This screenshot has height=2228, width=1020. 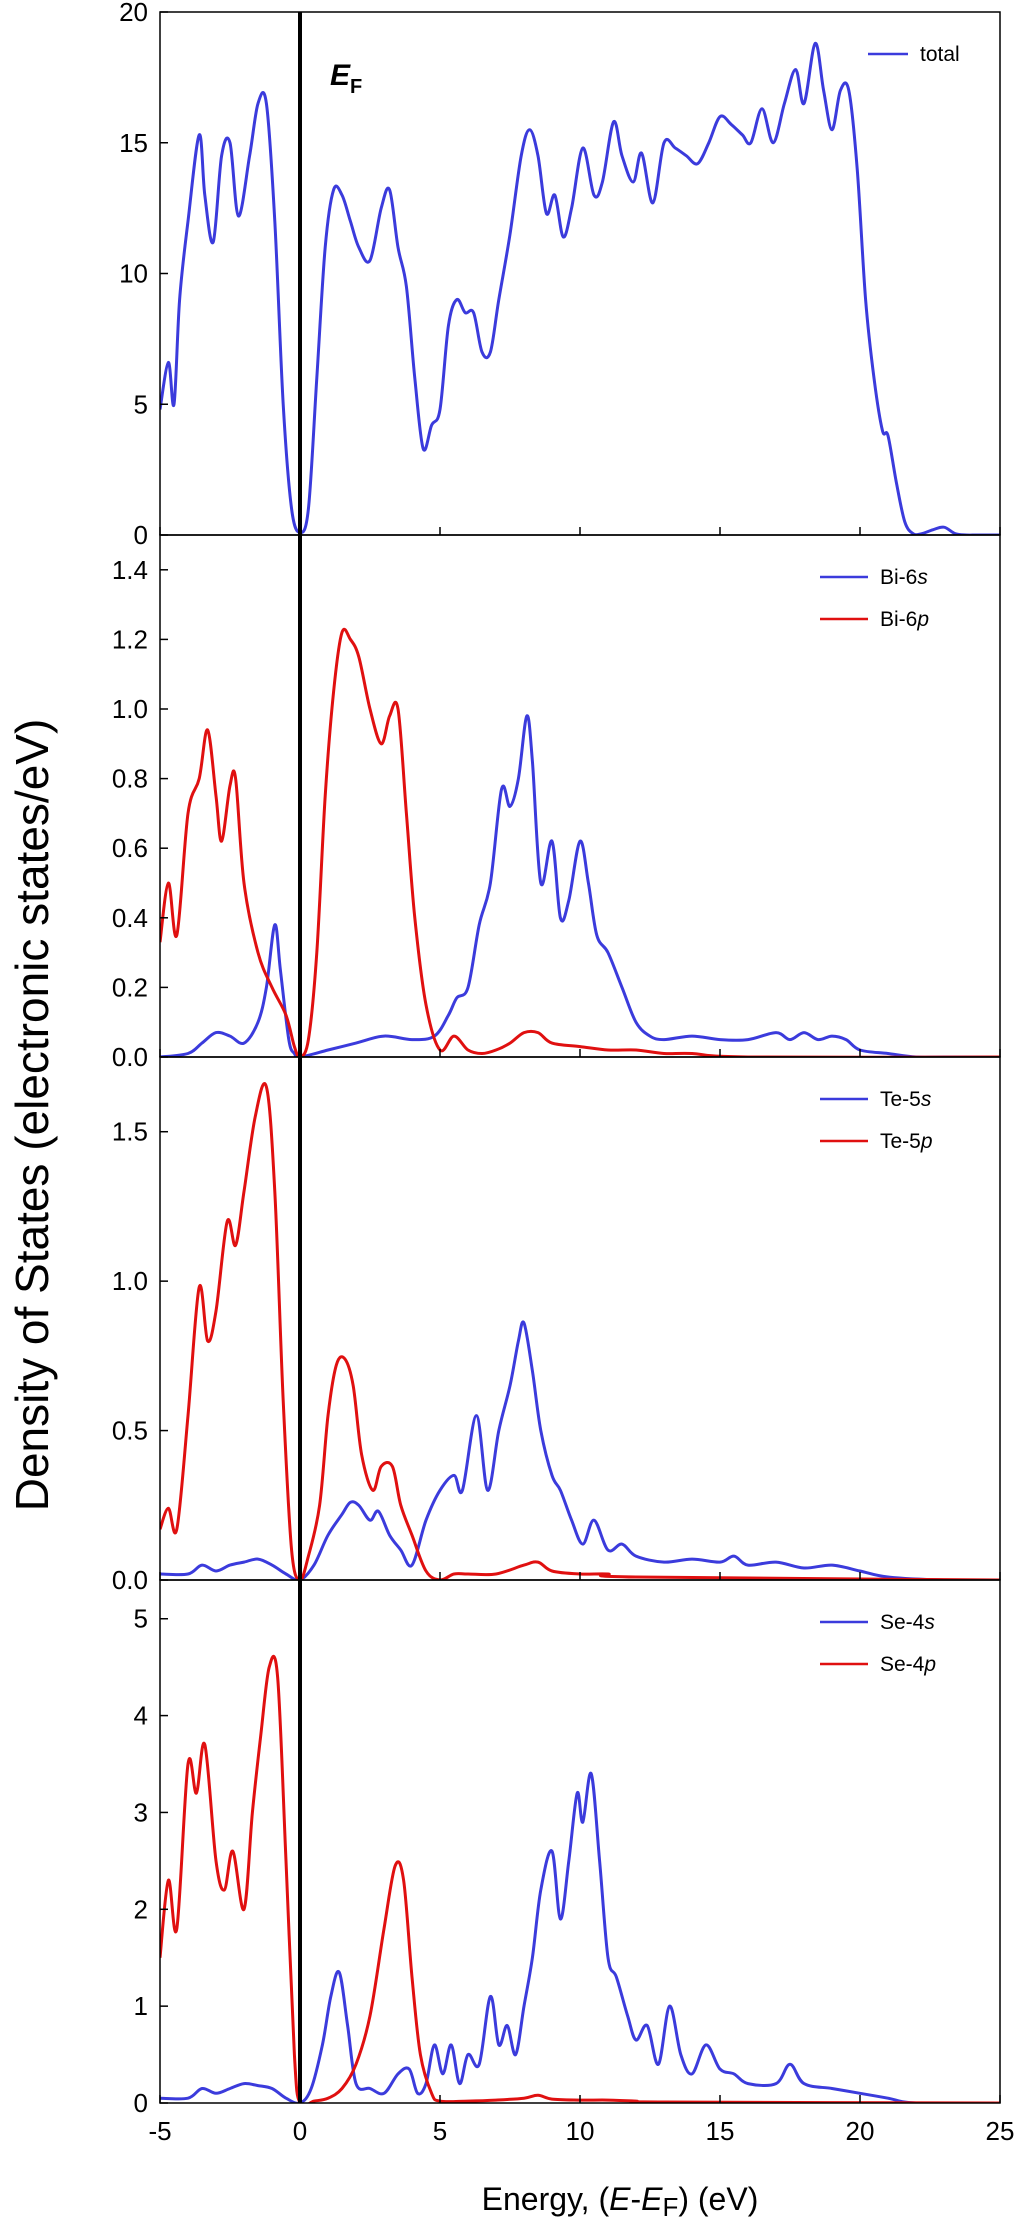 What do you see at coordinates (440, 2131) in the screenshot?
I see `x-tick-label: 5` at bounding box center [440, 2131].